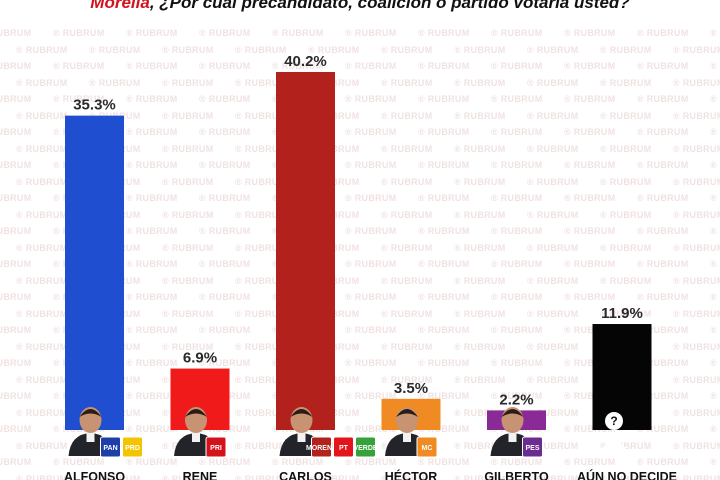 The width and height of the screenshot is (720, 480). I want to click on category-label: HÉCTOR, so click(411, 474).